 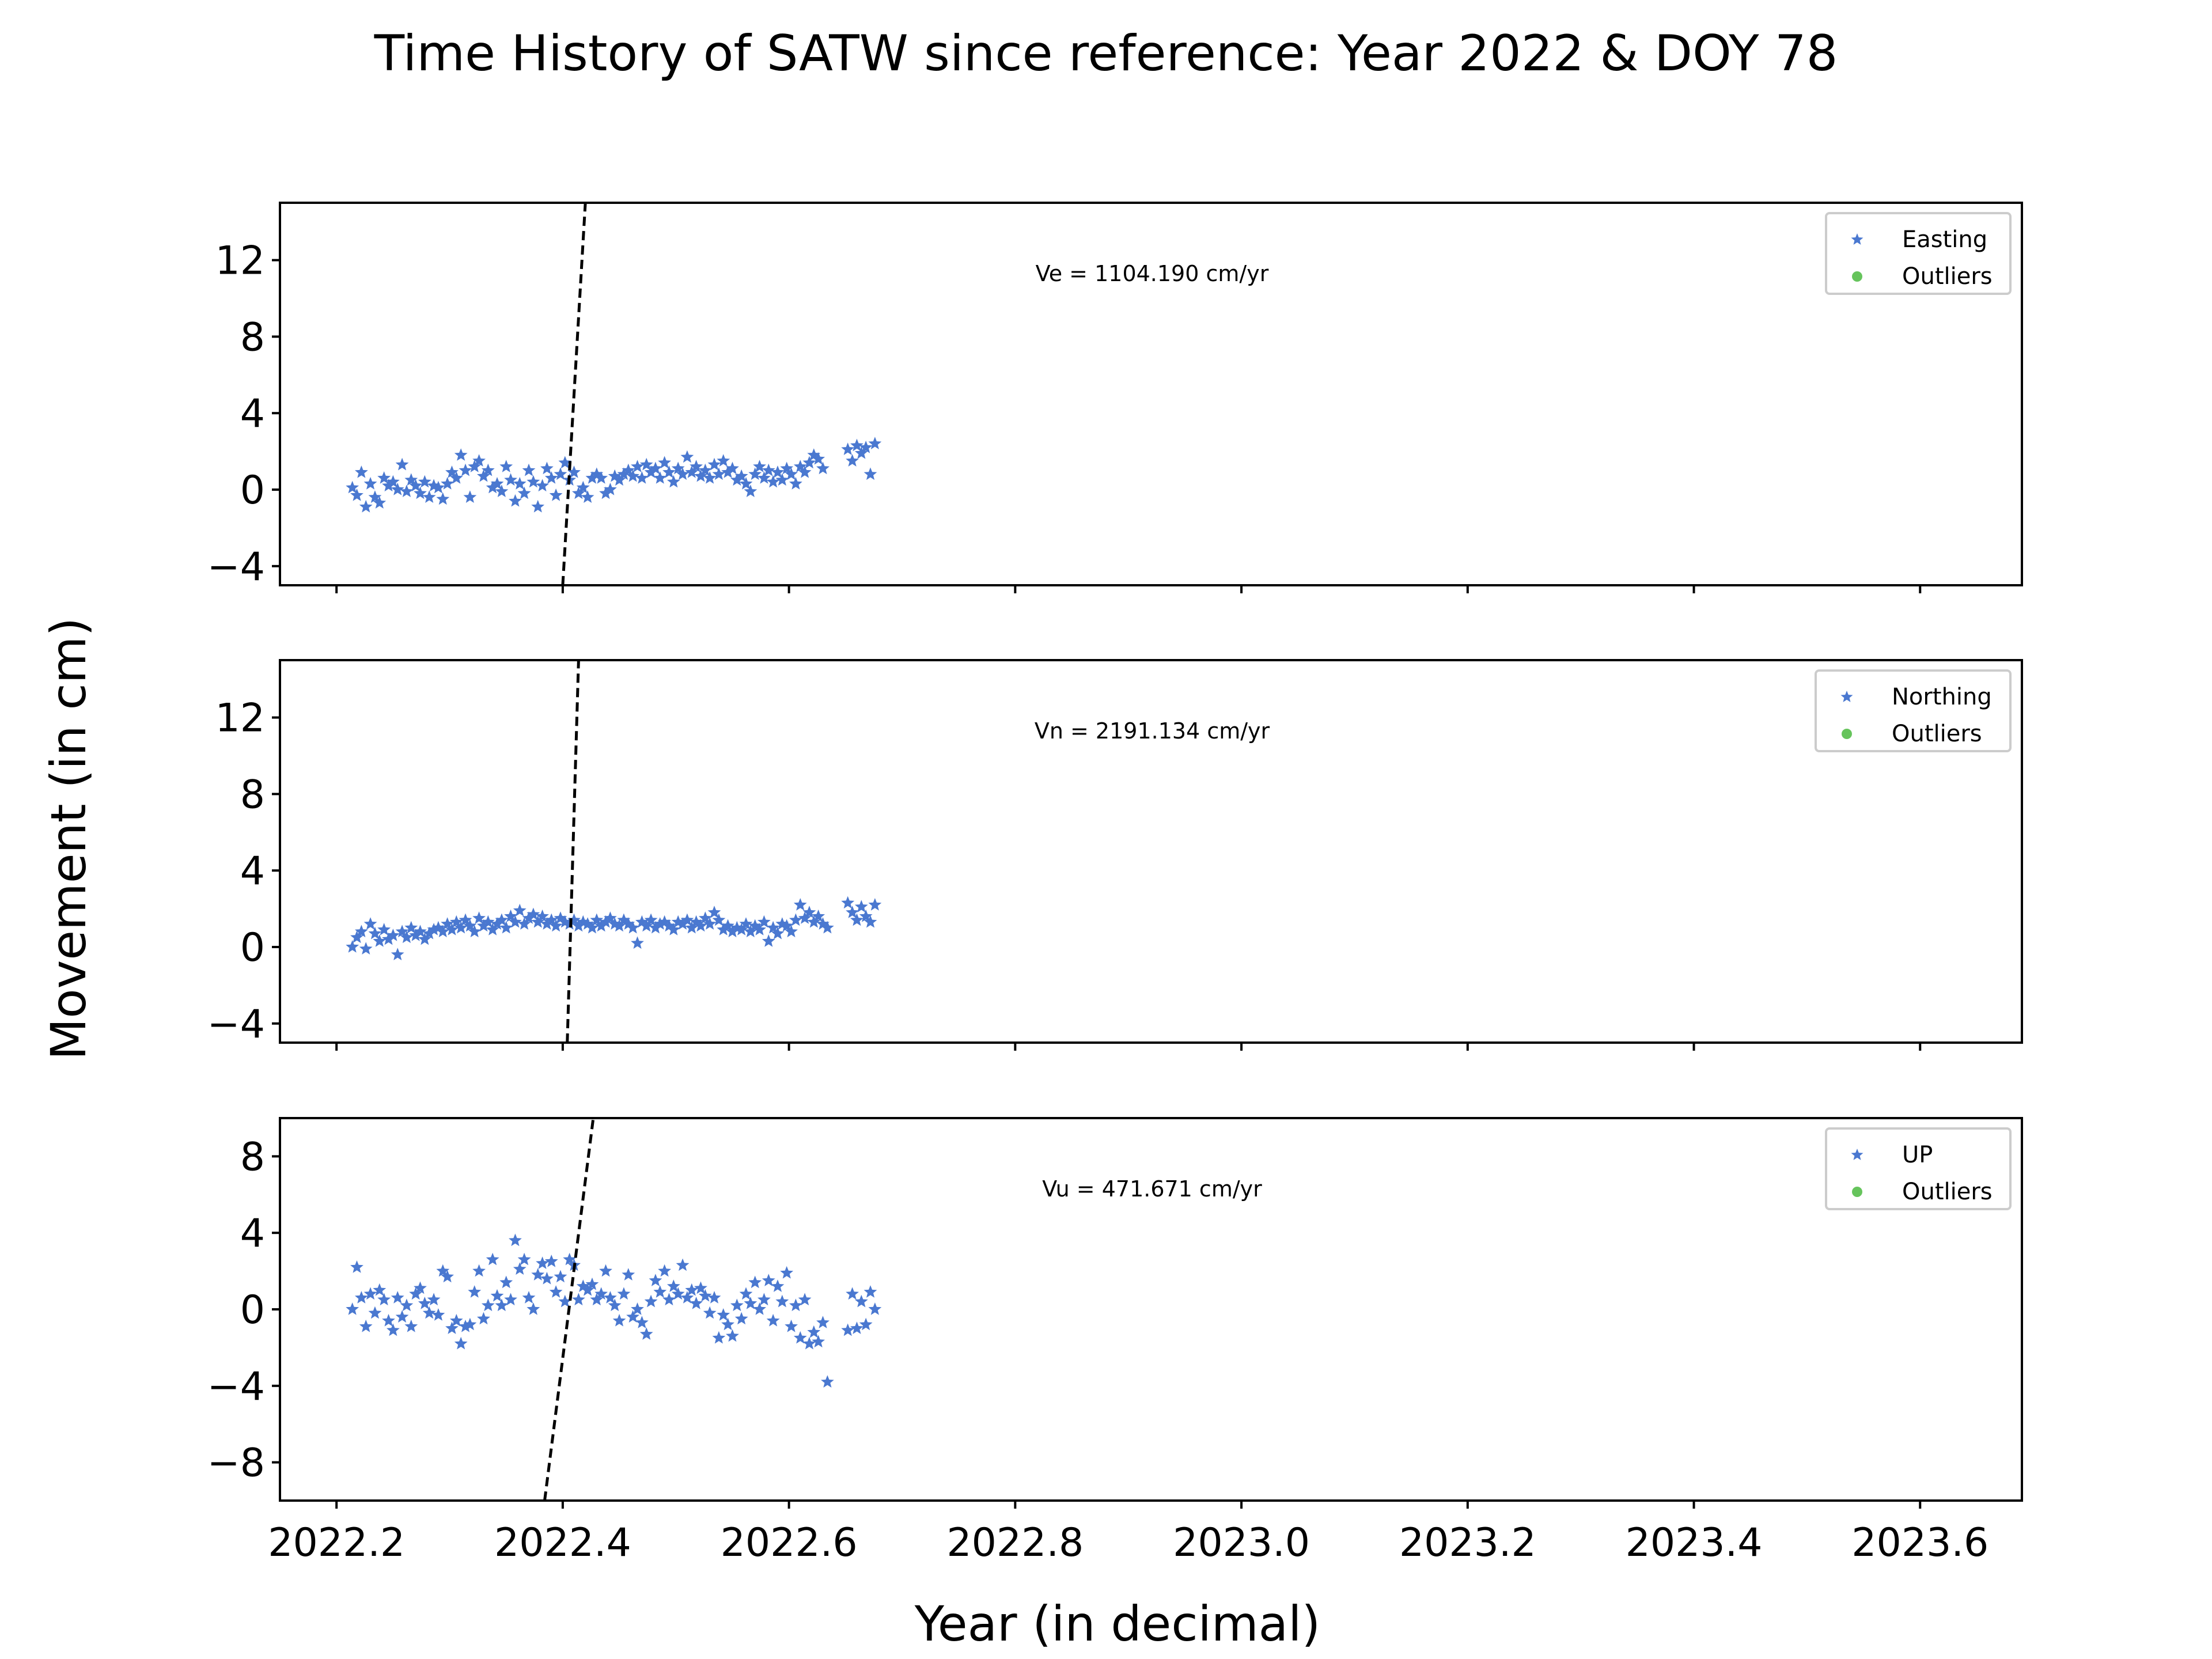 What do you see at coordinates (569, 1309) in the screenshot?
I see `trend-line` at bounding box center [569, 1309].